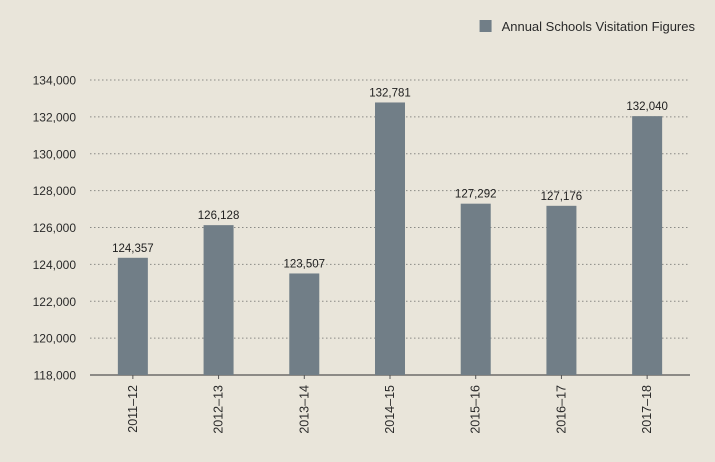 The width and height of the screenshot is (715, 462). What do you see at coordinates (304, 264) in the screenshot?
I see `data-label: 123,507` at bounding box center [304, 264].